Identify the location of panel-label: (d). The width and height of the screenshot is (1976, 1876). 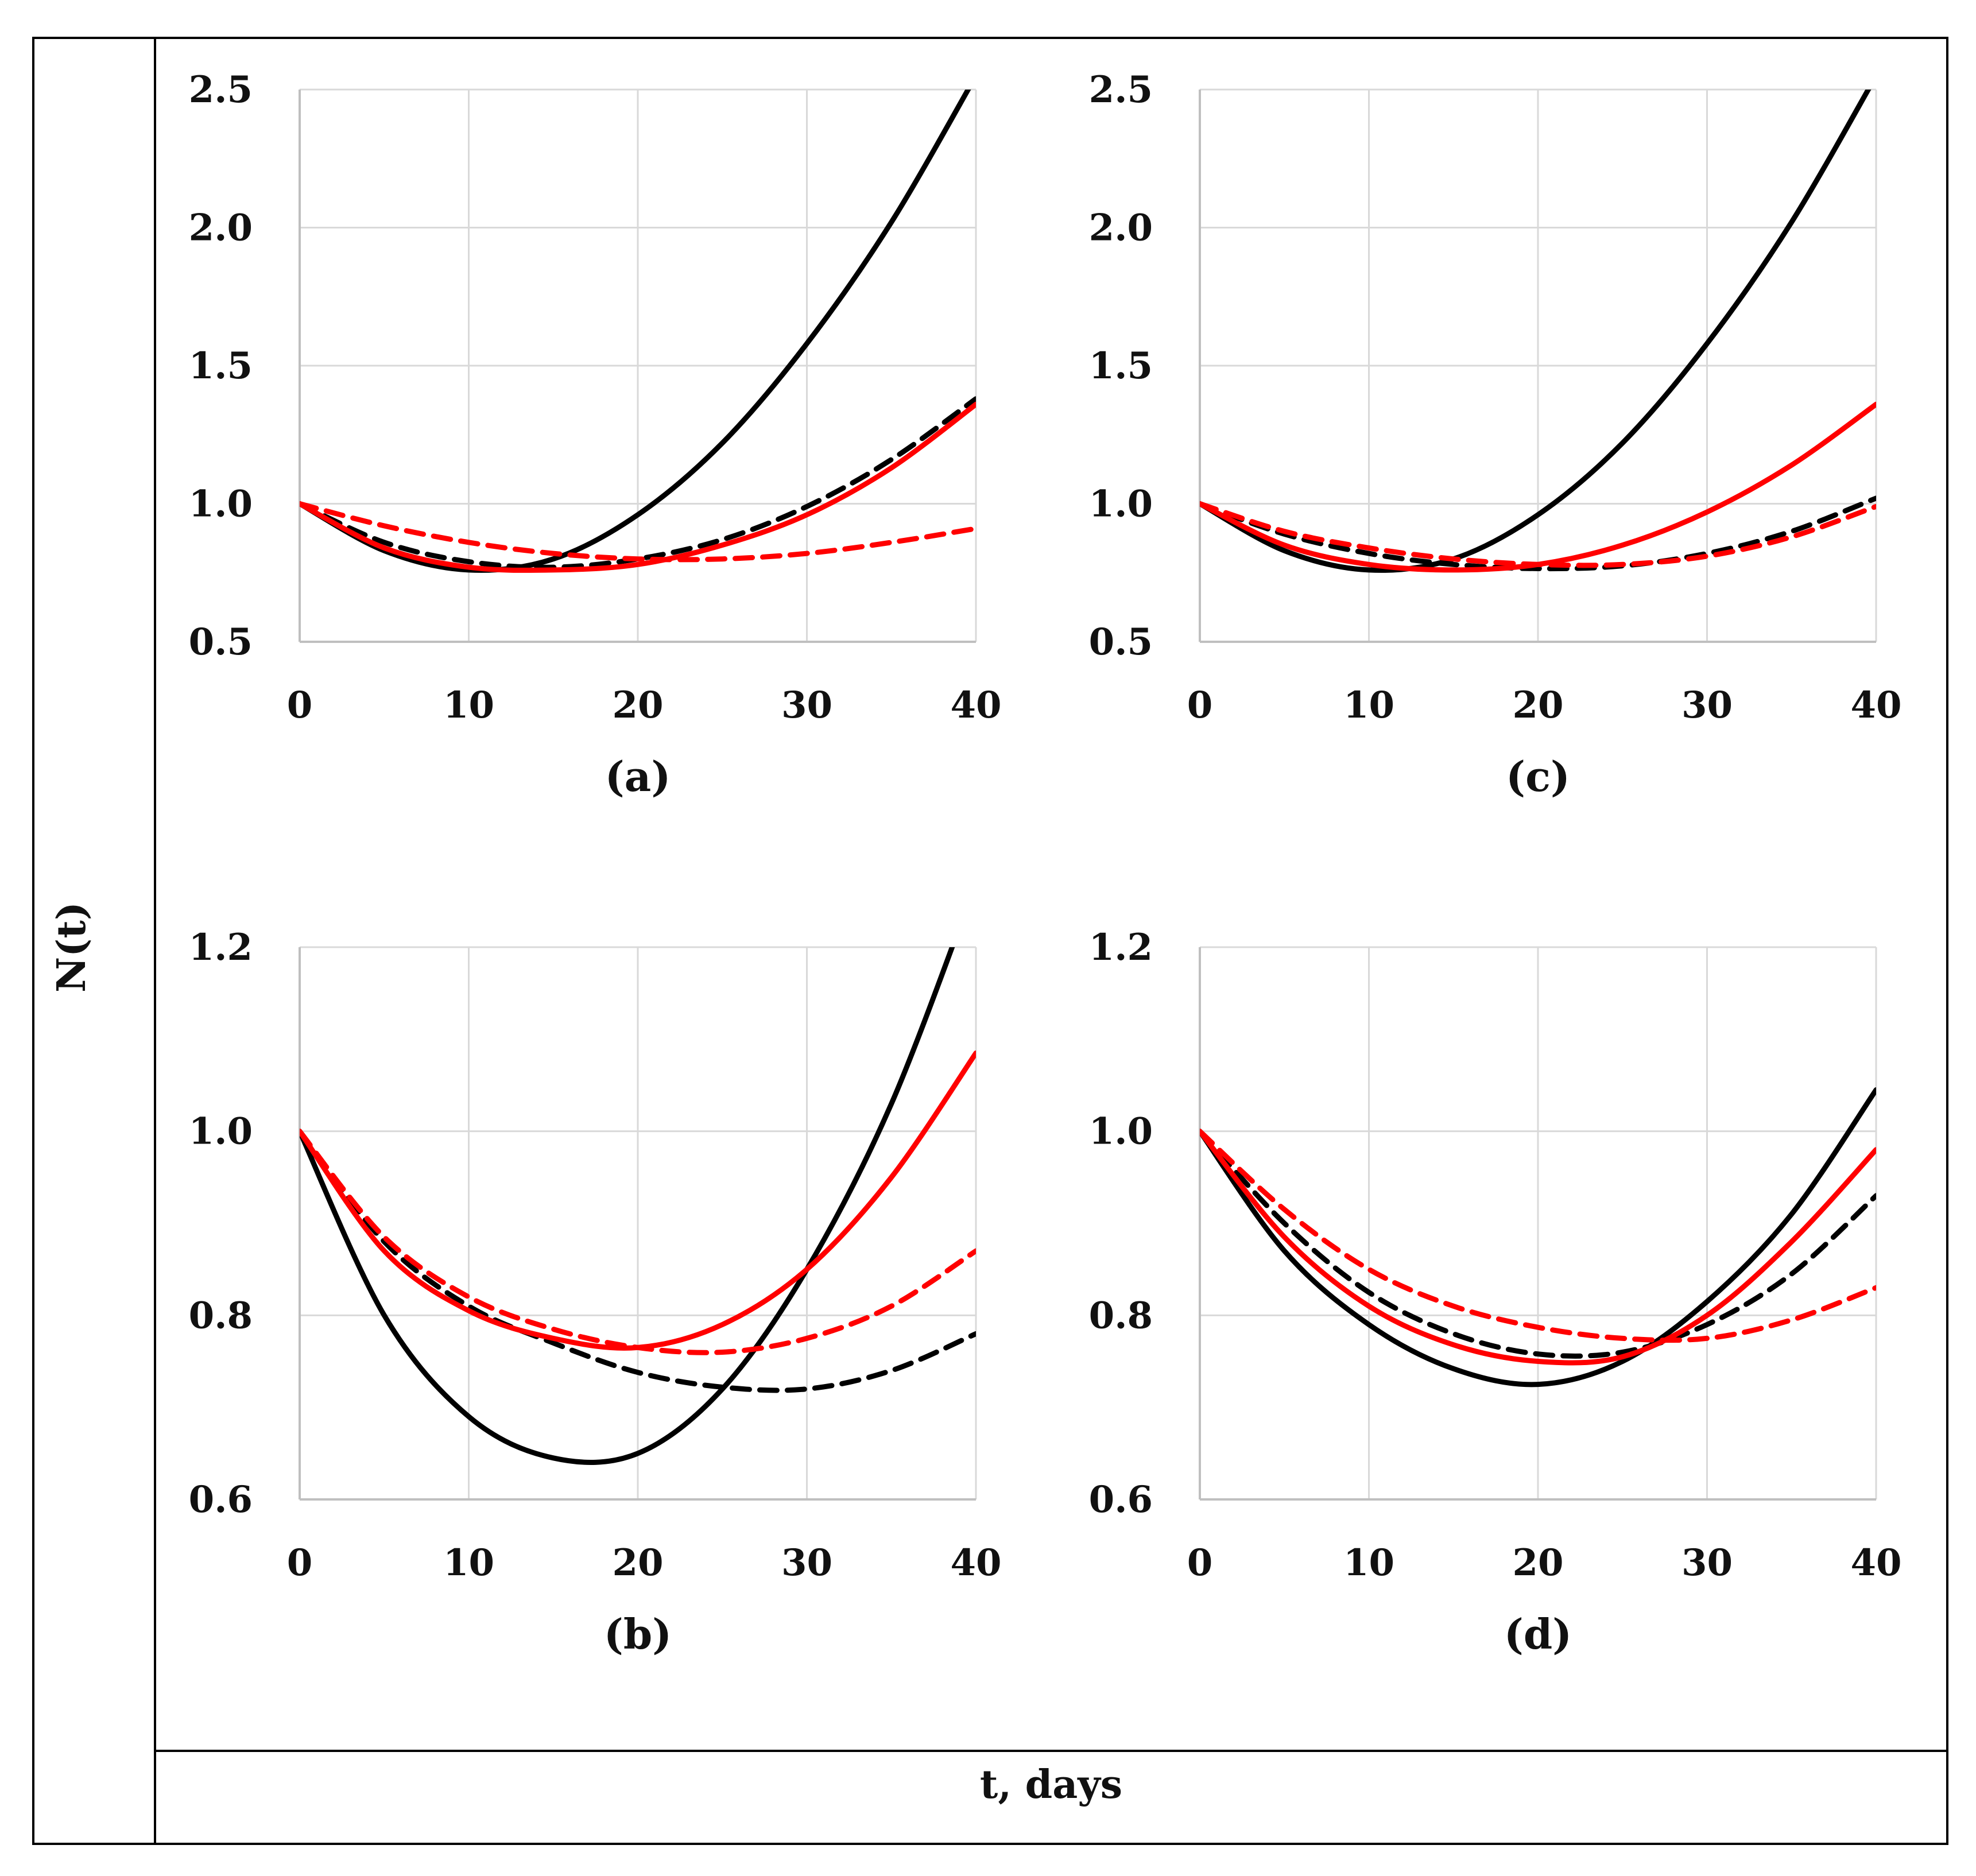
(1538, 1634).